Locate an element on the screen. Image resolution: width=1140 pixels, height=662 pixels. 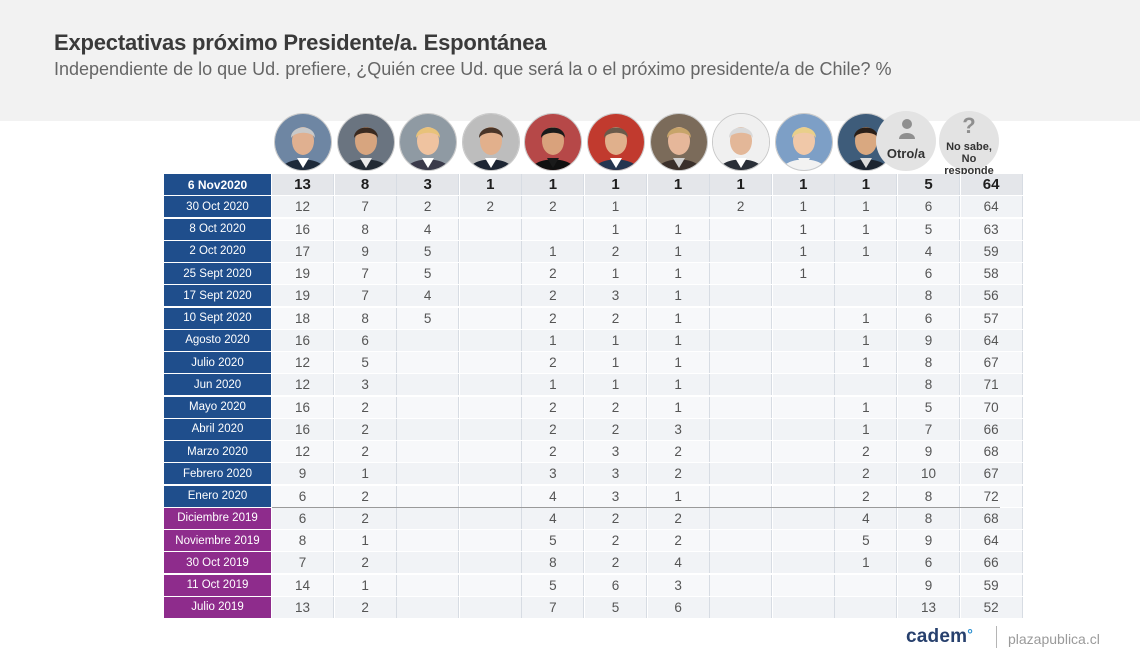
logo-text: cadem is located at coordinates (937, 636).